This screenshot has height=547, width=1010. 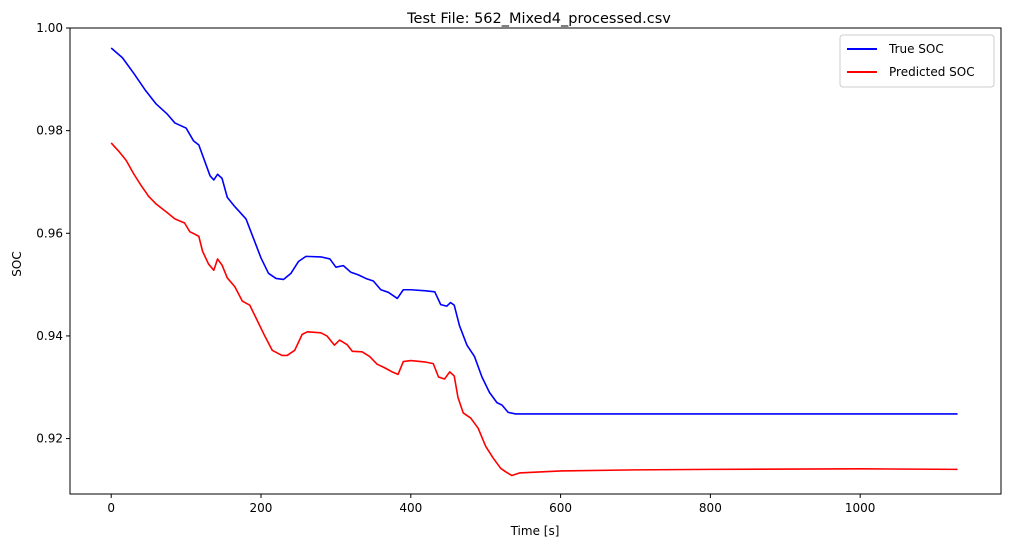 I want to click on x-tick-label: 200, so click(x=261, y=508).